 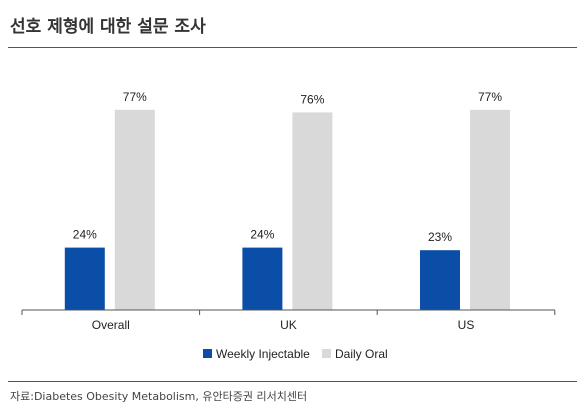 What do you see at coordinates (135, 97) in the screenshot?
I see `data-label-daily-oral-overall: 77%` at bounding box center [135, 97].